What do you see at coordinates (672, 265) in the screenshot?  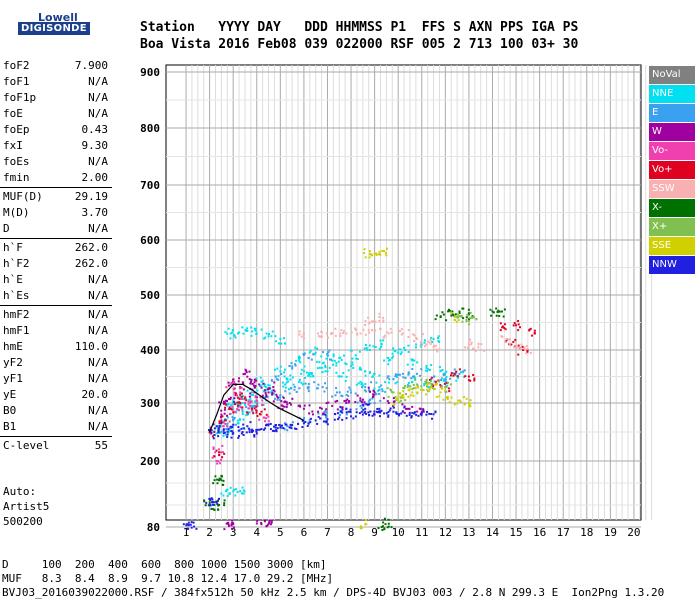 I see `legend-item: NNW` at bounding box center [672, 265].